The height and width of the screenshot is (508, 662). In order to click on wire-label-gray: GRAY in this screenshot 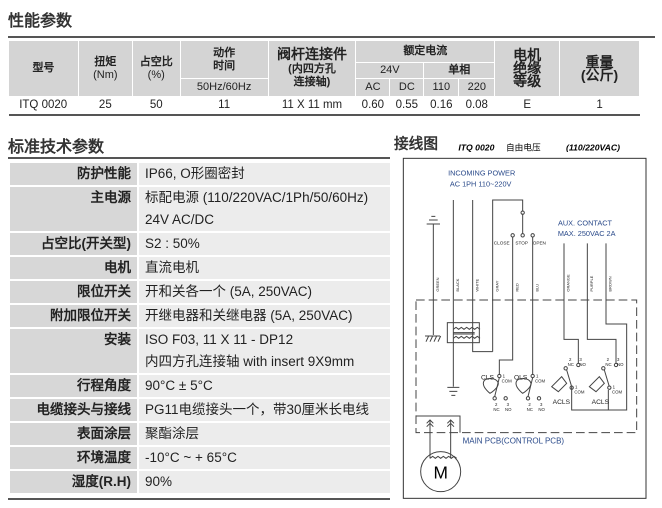, I will do `click(496, 285)`.